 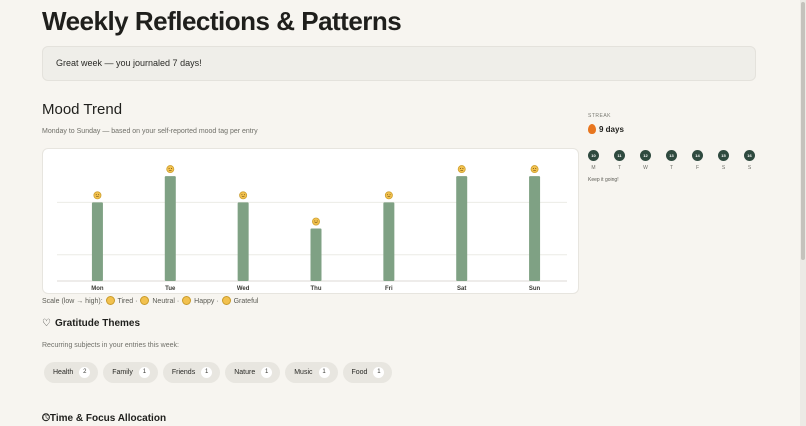 I want to click on tick-label-sun: Sun, so click(x=535, y=289).